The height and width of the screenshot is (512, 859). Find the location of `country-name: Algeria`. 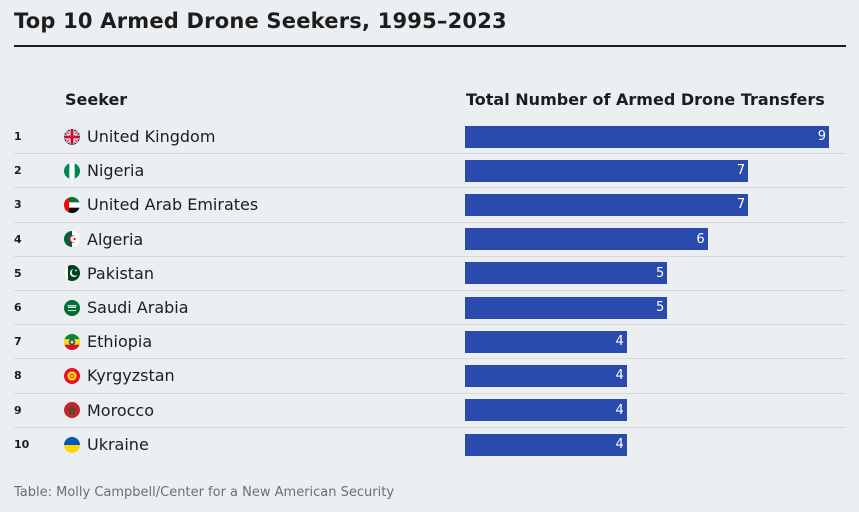

country-name: Algeria is located at coordinates (115, 239).